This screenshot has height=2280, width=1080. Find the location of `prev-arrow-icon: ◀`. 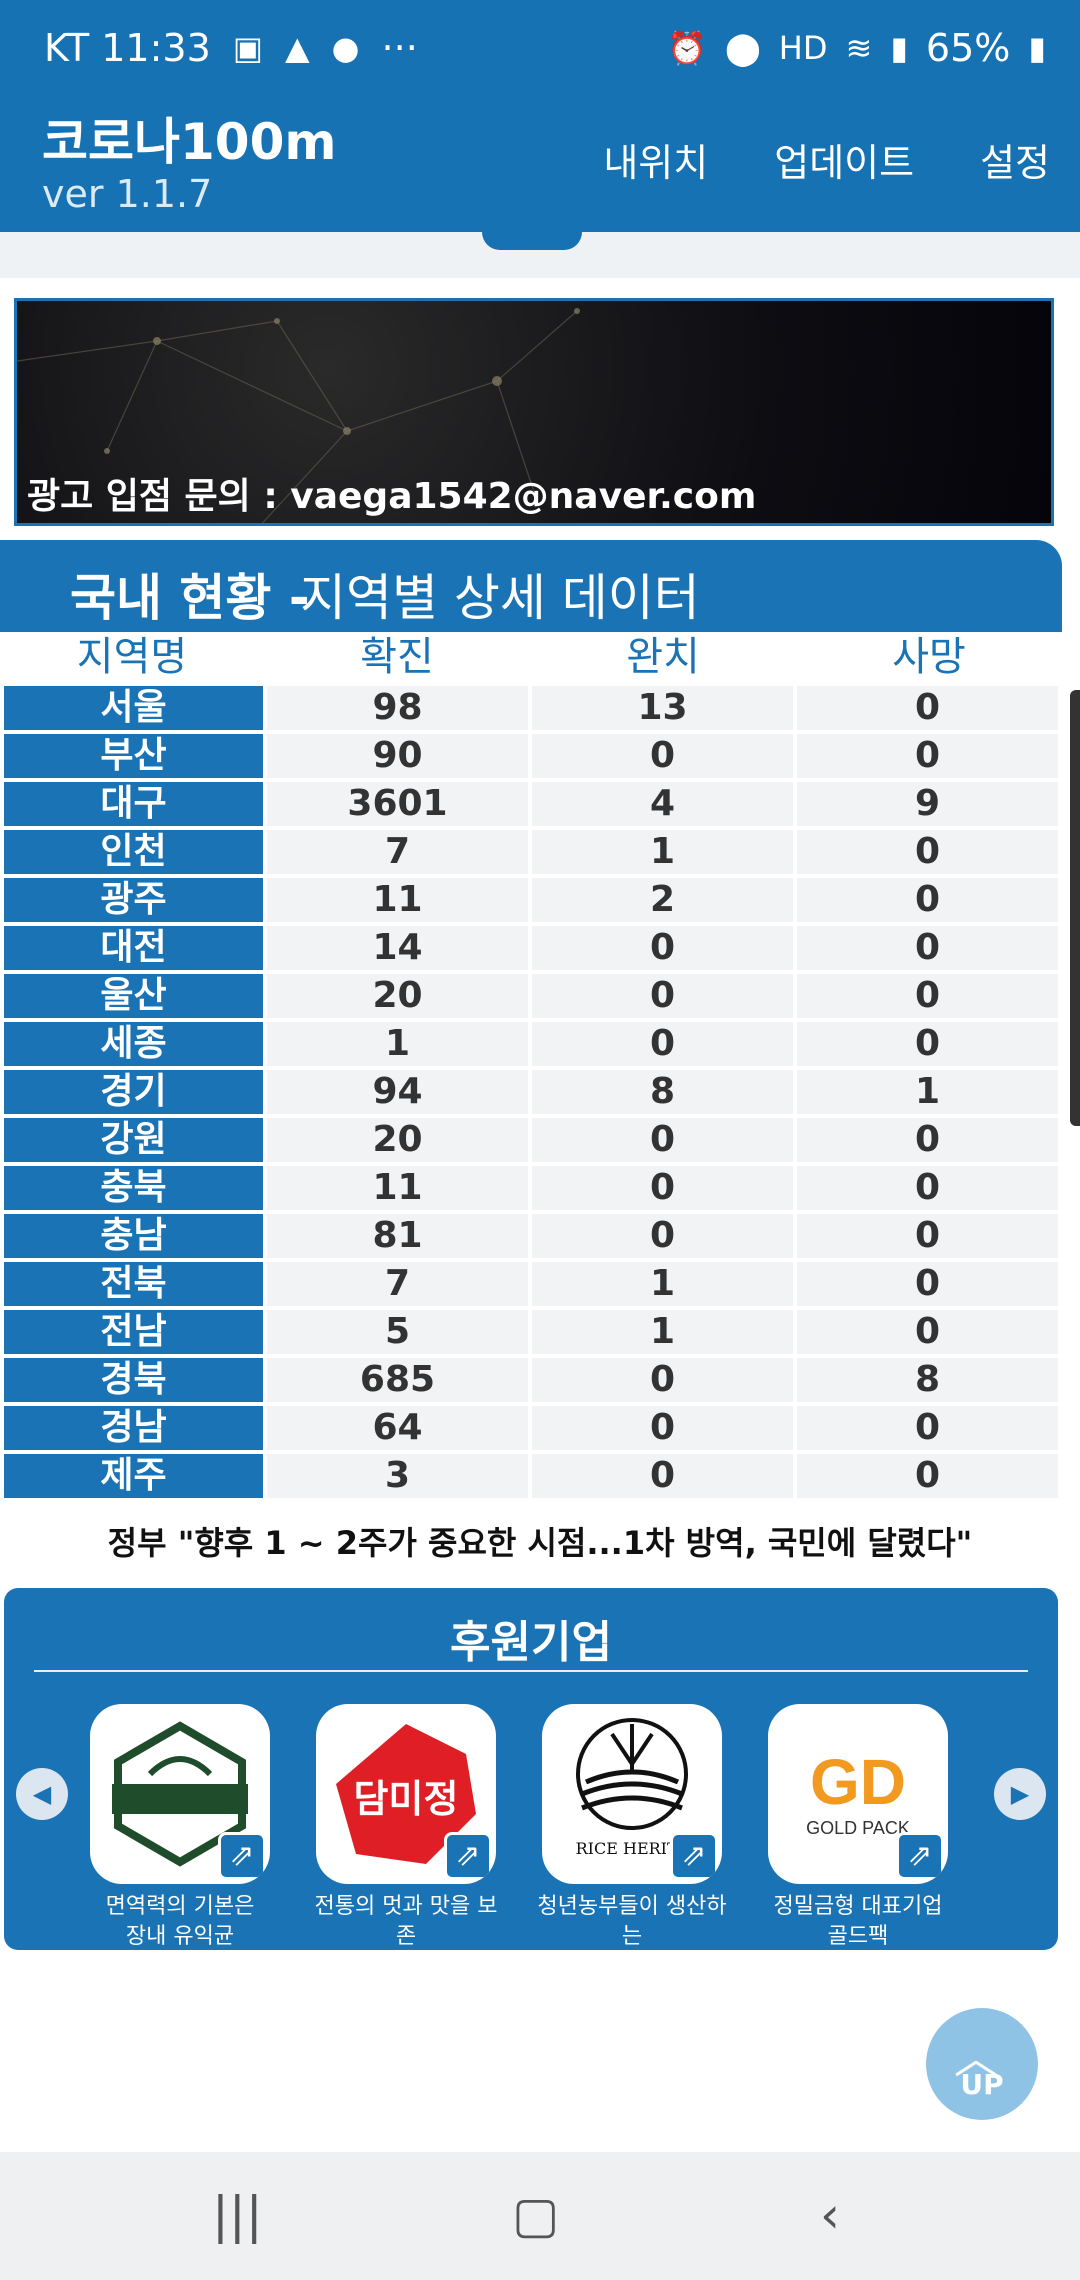

prev-arrow-icon: ◀ is located at coordinates (42, 1794).